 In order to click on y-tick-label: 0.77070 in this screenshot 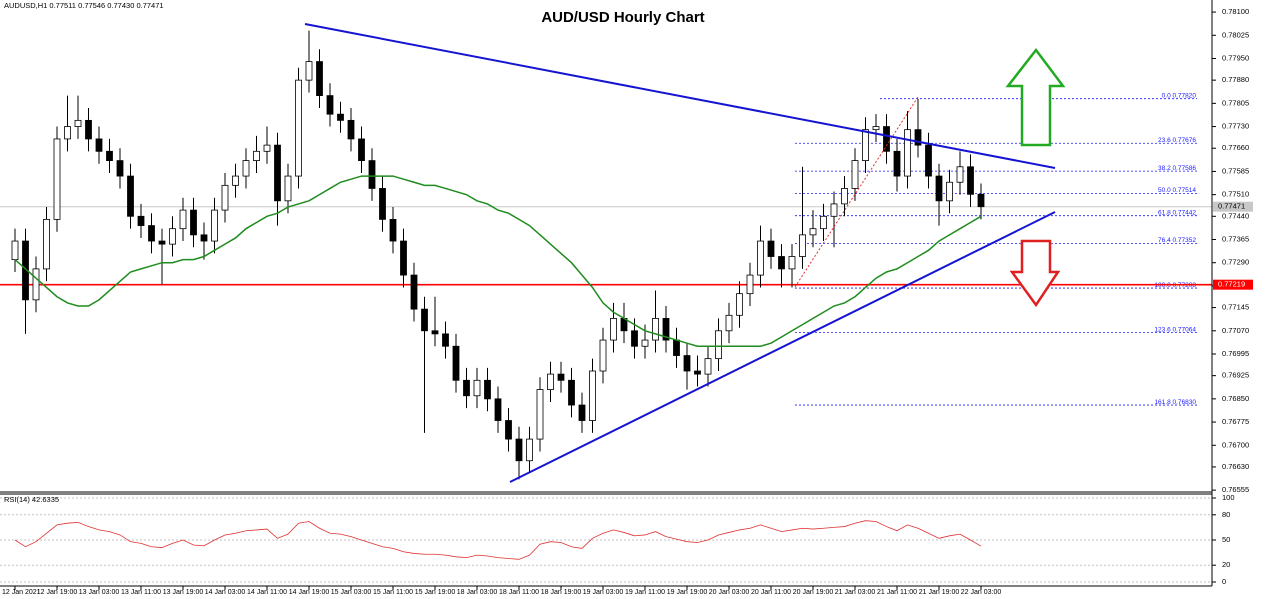, I will do `click(1235, 330)`.